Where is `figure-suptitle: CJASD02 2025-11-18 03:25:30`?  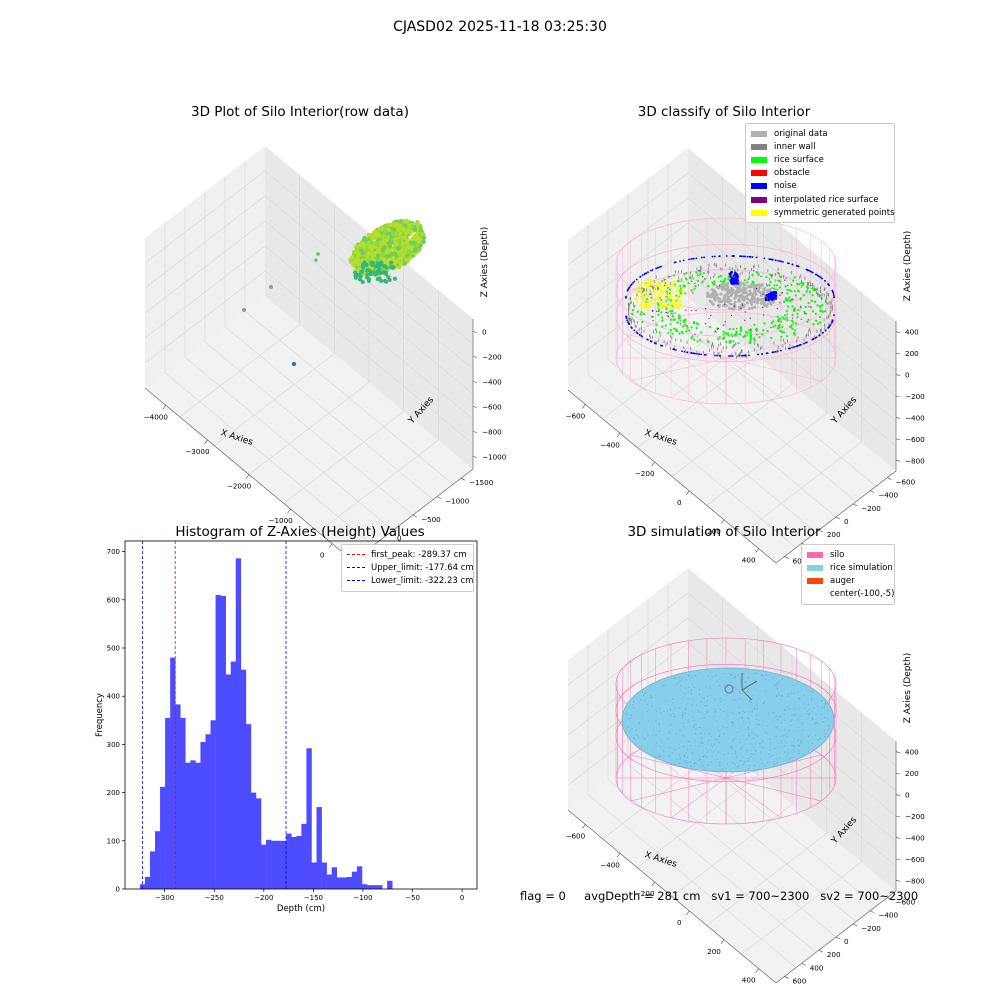 figure-suptitle: CJASD02 2025-11-18 03:25:30 is located at coordinates (500, 27).